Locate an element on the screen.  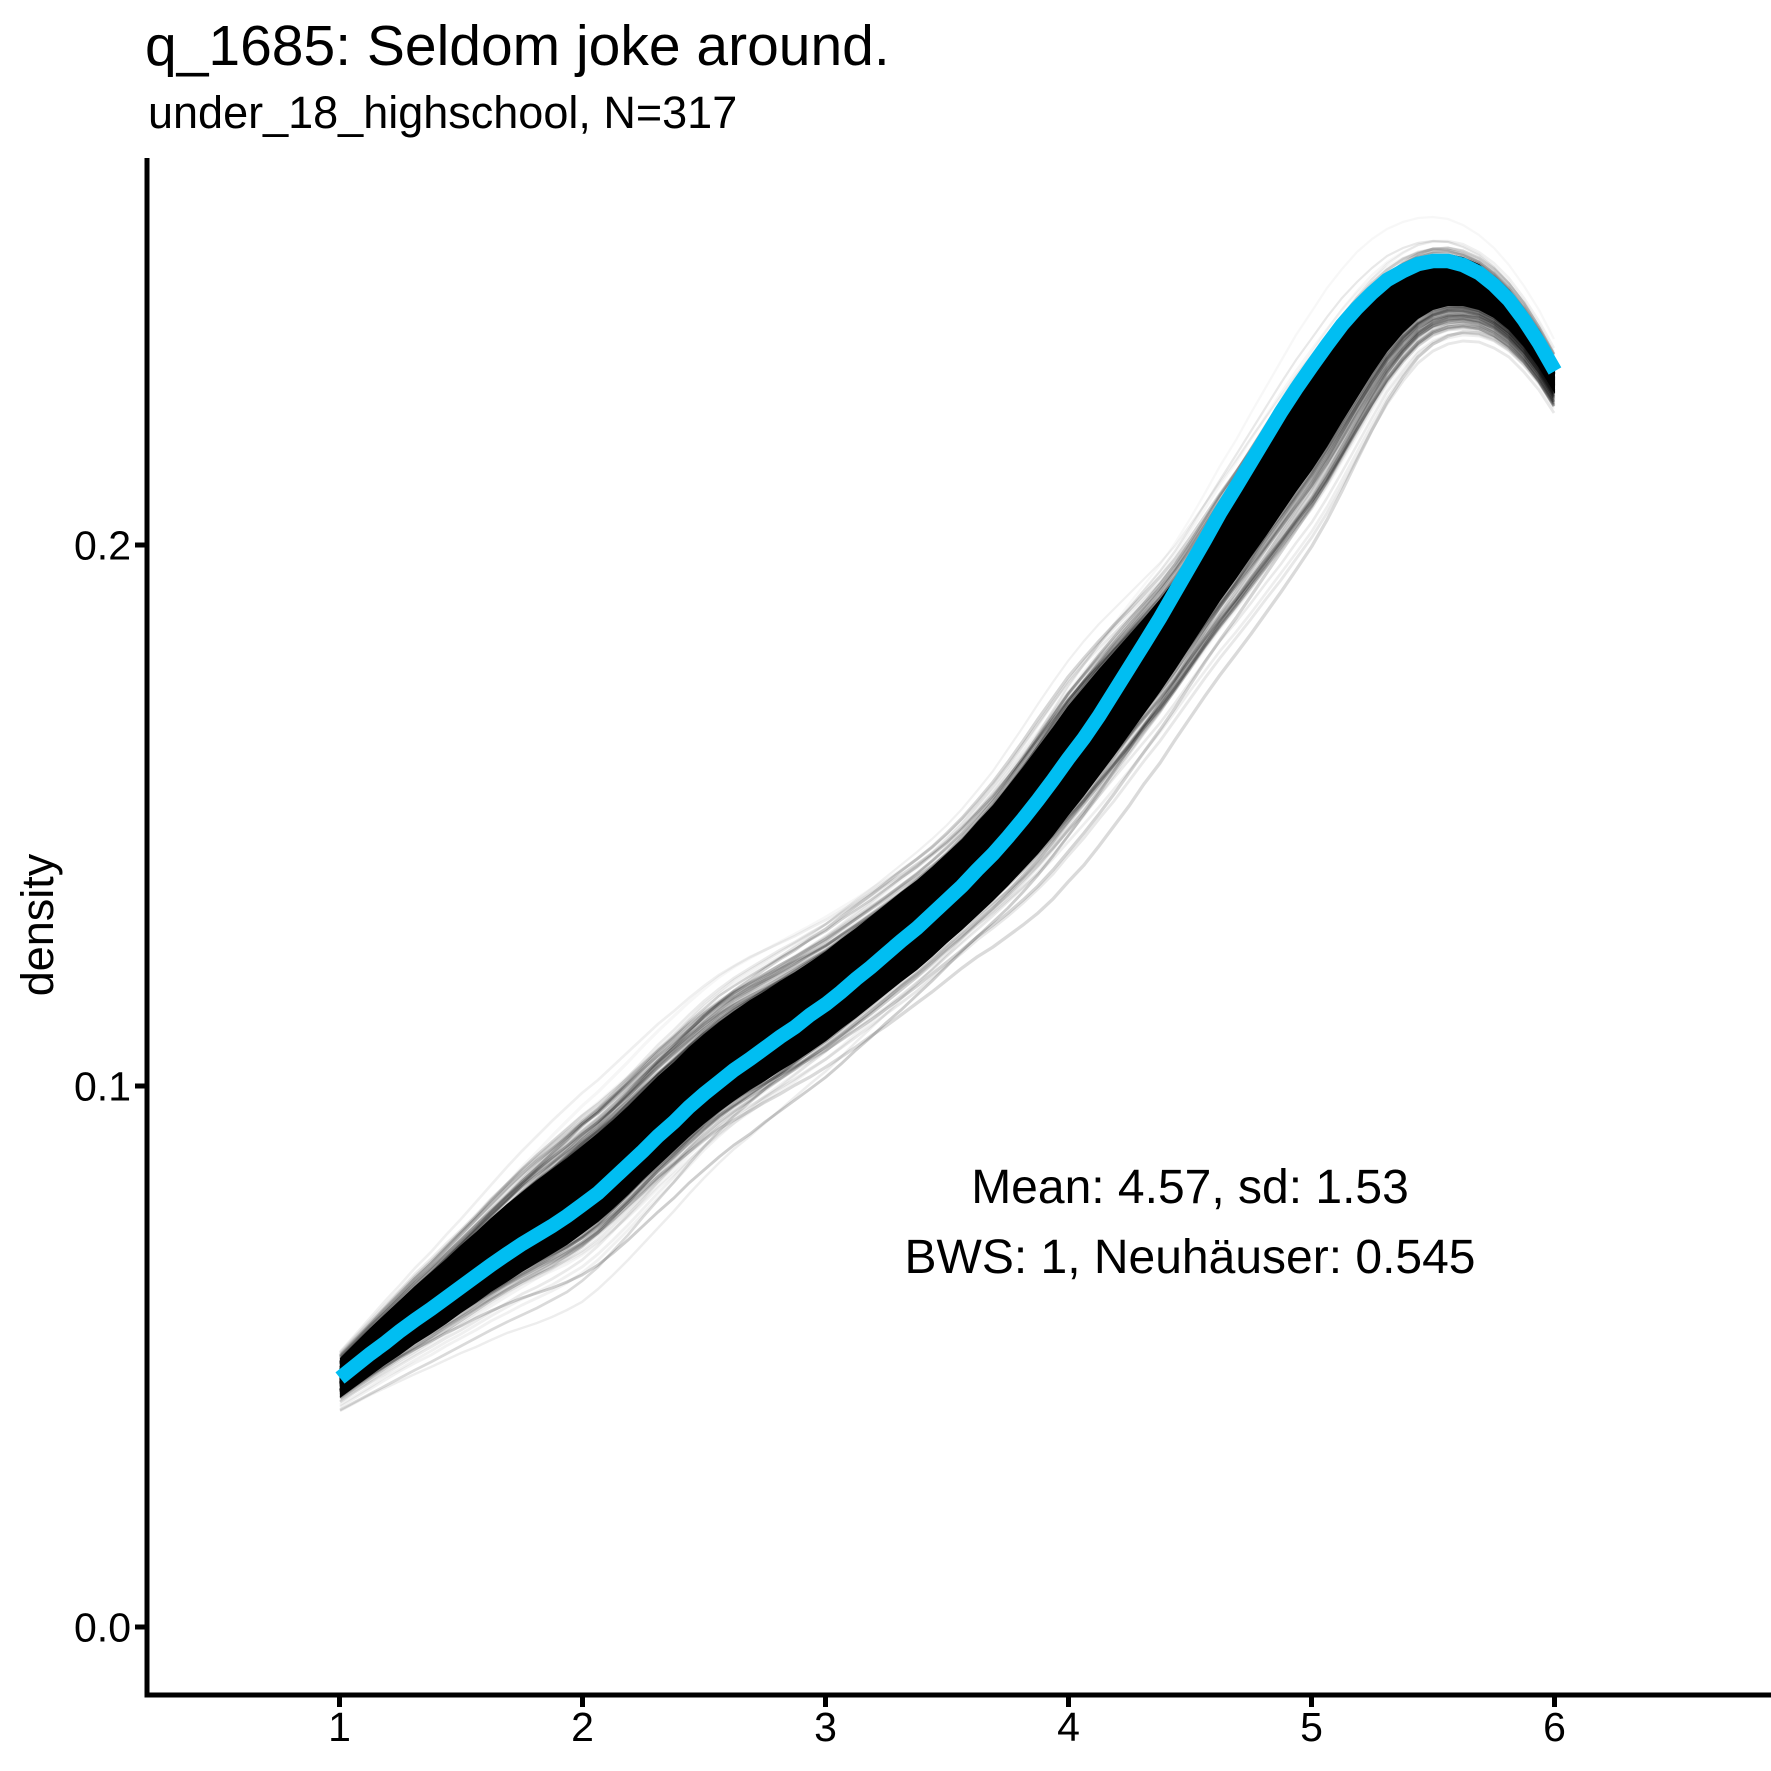
svg-text: 4 is located at coordinates (1068, 1727).